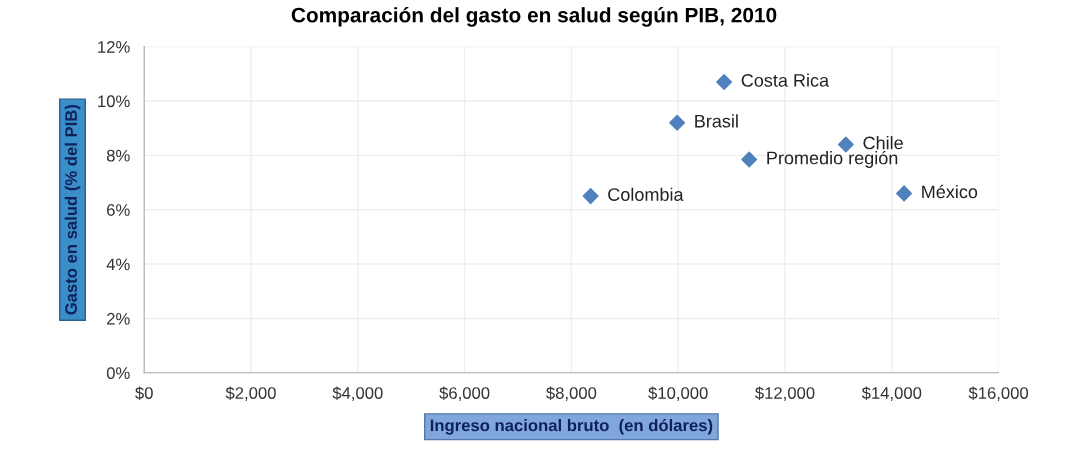 The image size is (1068, 466). I want to click on y-tick-label: 2%, so click(118, 318).